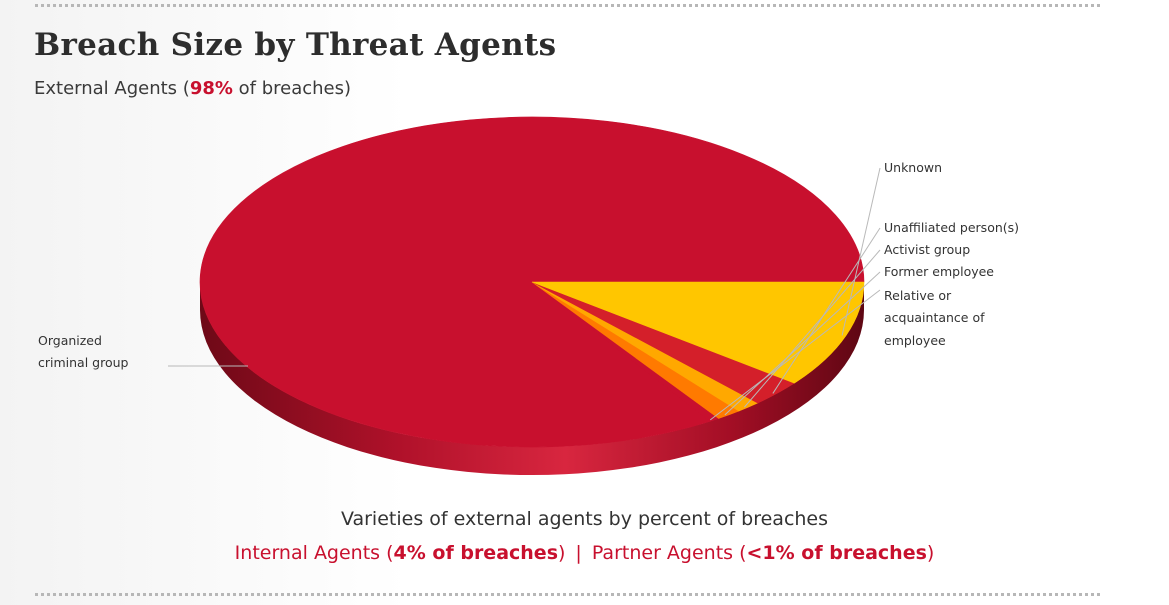 This screenshot has width=1169, height=605. What do you see at coordinates (826, 310) in the screenshot?
I see `leader-unaffiliated-person-s` at bounding box center [826, 310].